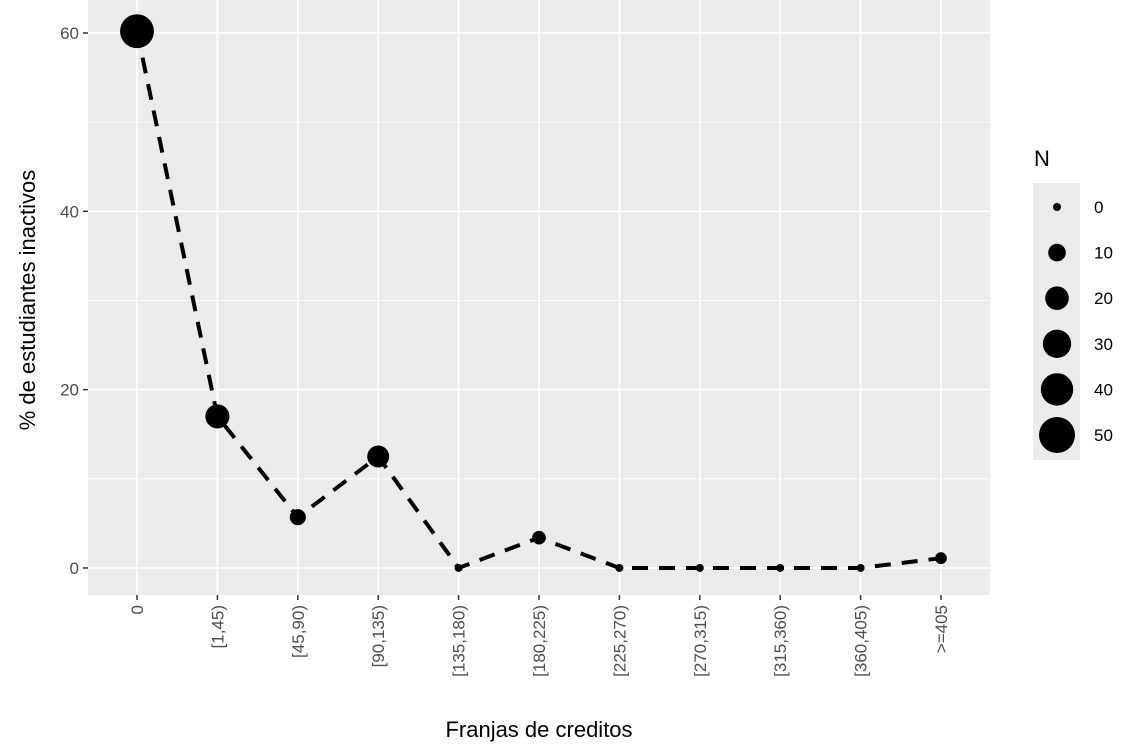 This screenshot has height=747, width=1125. Describe the element at coordinates (378, 636) in the screenshot. I see `x-tick-label: [90,135)` at that location.